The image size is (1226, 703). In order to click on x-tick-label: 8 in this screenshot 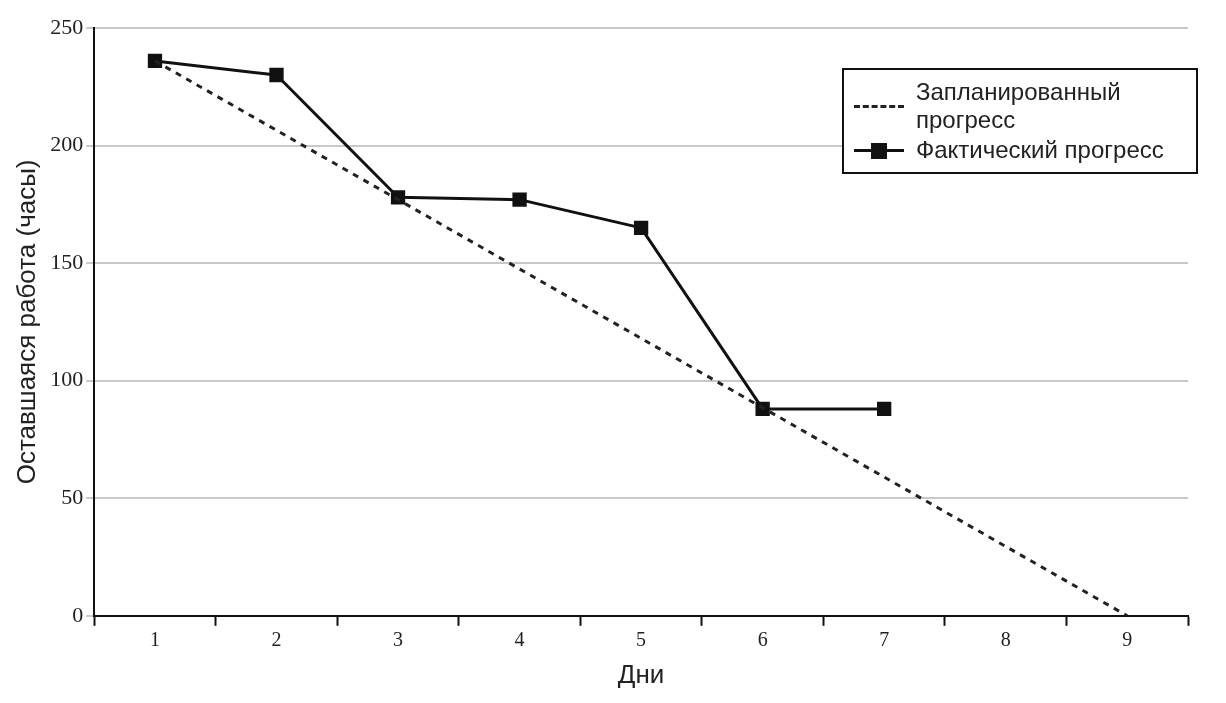, I will do `click(1005, 639)`.